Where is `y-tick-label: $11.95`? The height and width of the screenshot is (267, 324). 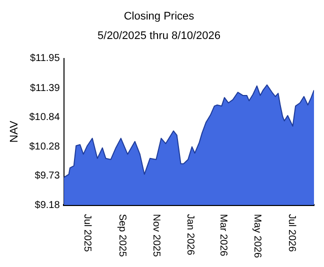
y-tick-label: $11.95 is located at coordinates (45, 58).